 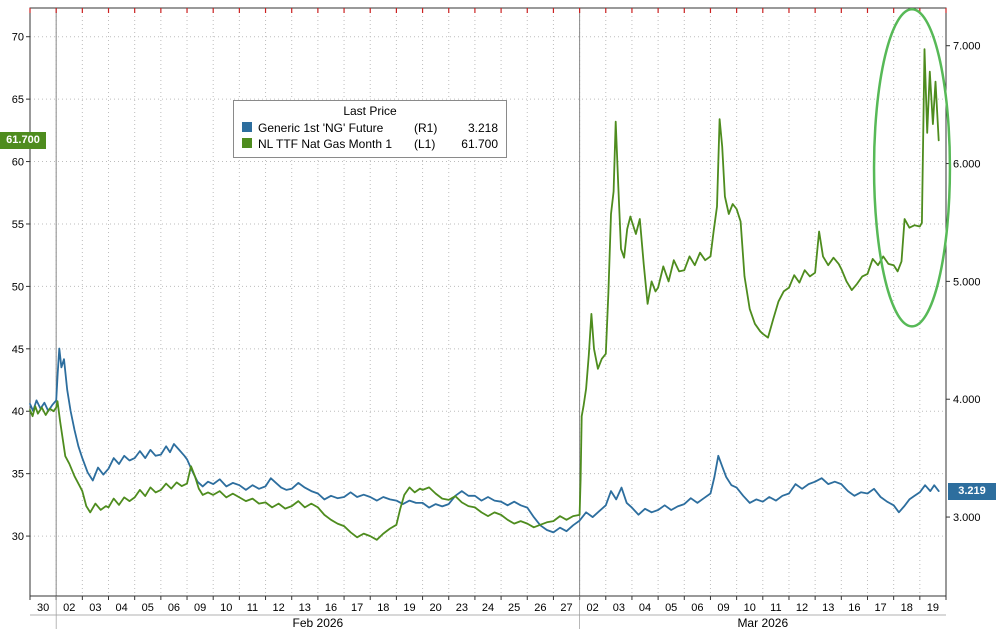 What do you see at coordinates (18, 225) in the screenshot?
I see `left-axis-label: 55` at bounding box center [18, 225].